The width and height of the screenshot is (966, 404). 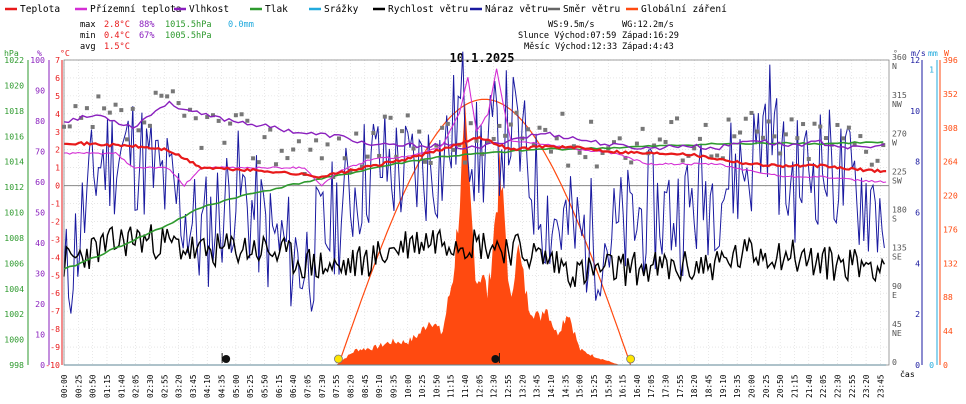 What do you see at coordinates (136, 386) in the screenshot?
I see `x-tick-label: 02:05` at bounding box center [136, 386].